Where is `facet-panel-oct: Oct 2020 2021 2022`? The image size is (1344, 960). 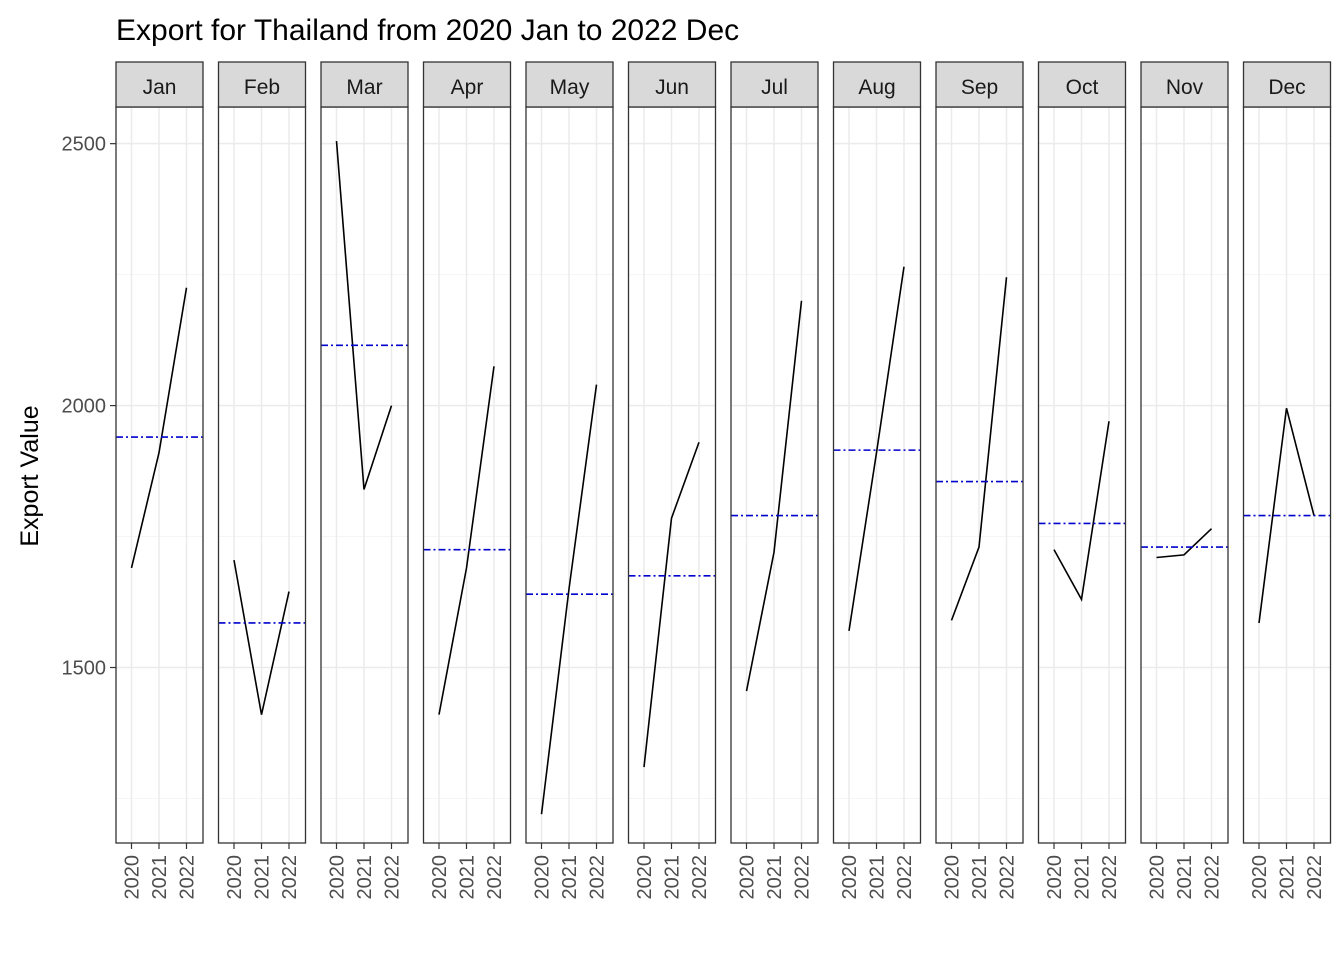 facet-panel-oct: Oct 2020 2021 2022 is located at coordinates (1082, 480).